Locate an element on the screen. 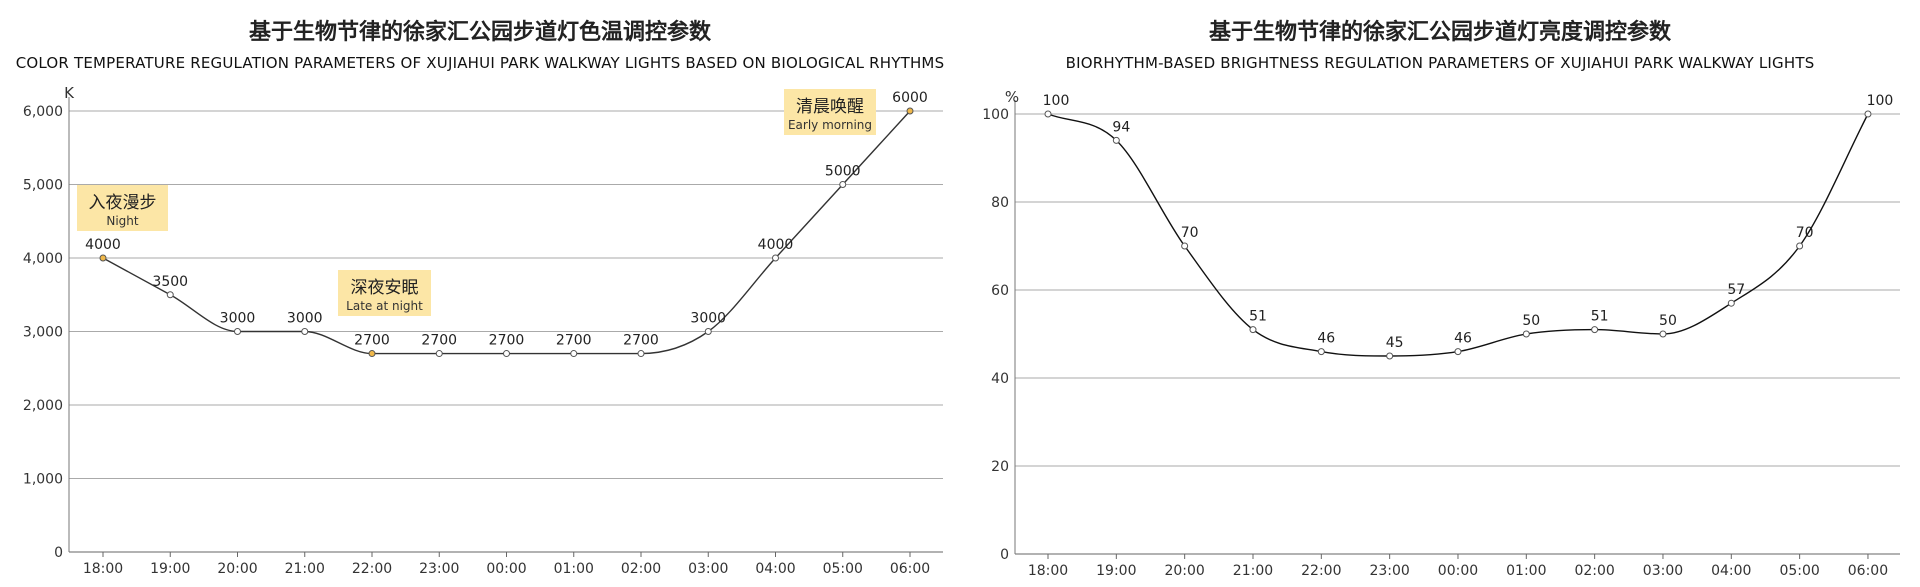  annotation-title: 清晨唤醒 is located at coordinates (830, 107).